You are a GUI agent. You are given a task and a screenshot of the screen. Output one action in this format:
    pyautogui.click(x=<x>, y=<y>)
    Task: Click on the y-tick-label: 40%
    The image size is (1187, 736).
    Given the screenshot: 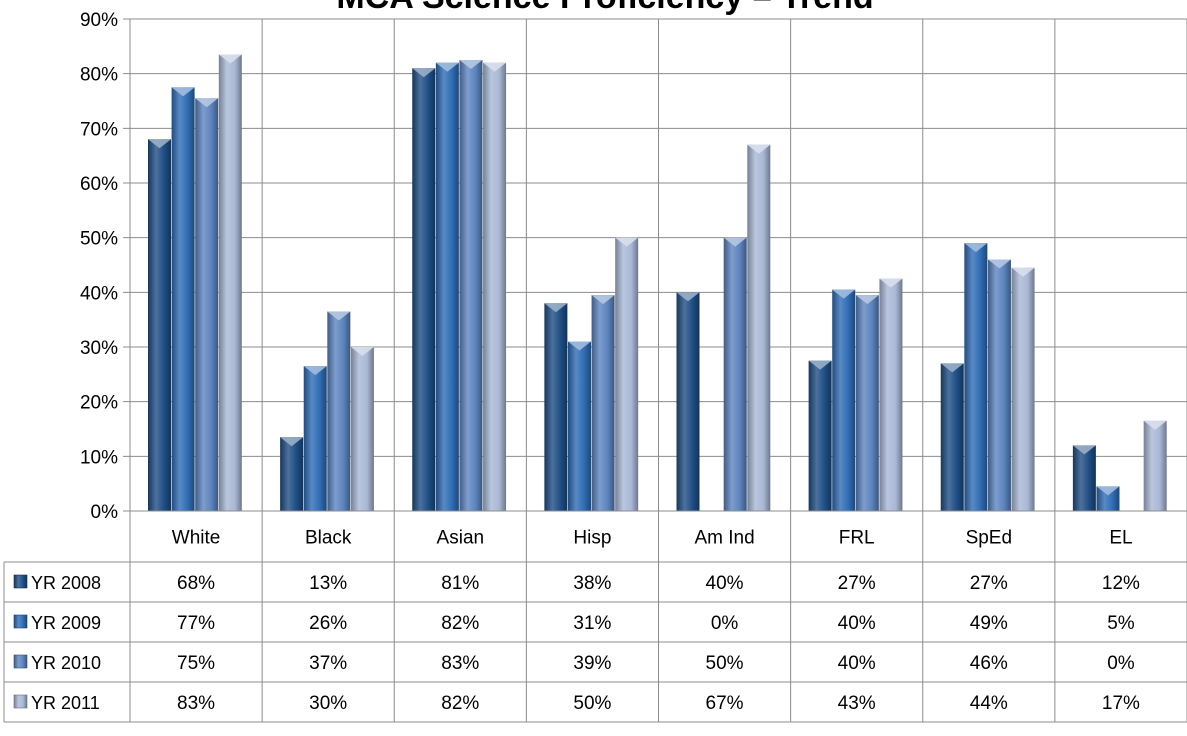 What is the action you would take?
    pyautogui.click(x=99, y=293)
    